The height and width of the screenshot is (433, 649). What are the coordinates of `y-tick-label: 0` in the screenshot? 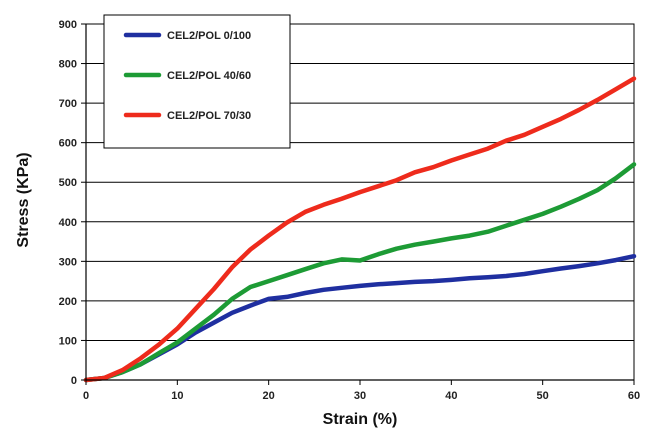 It's located at (74, 381).